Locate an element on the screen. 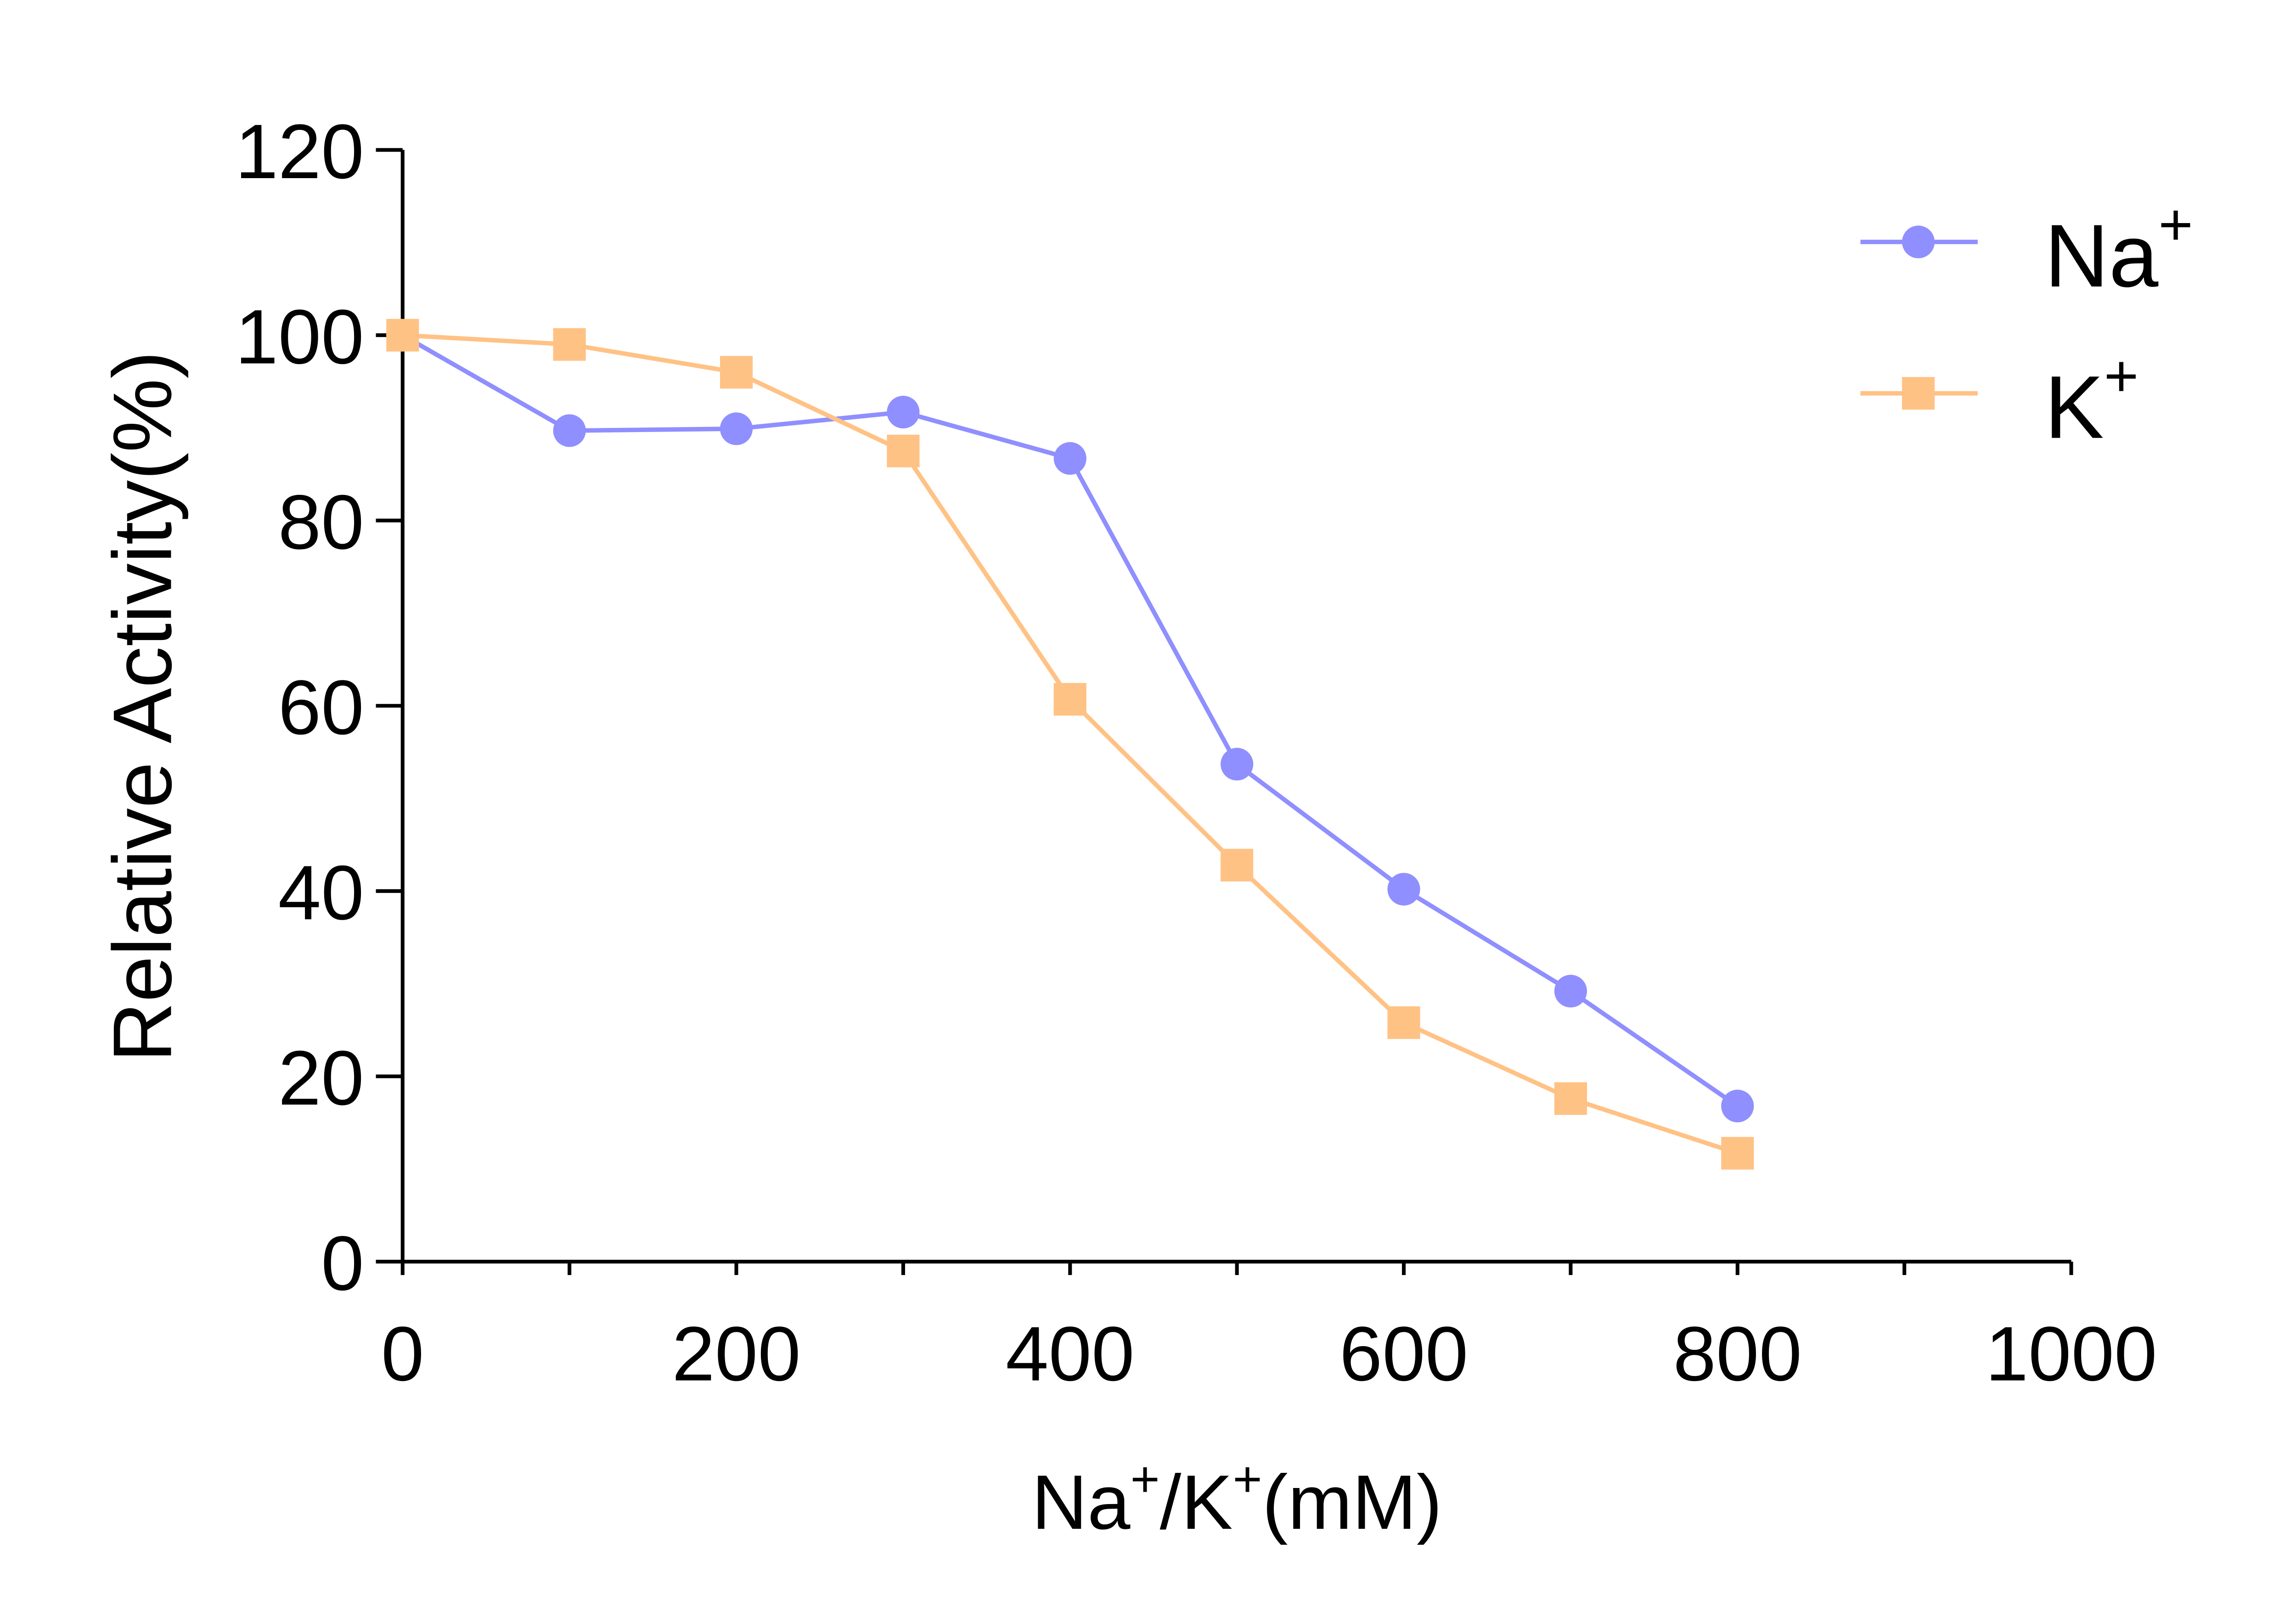 This screenshot has width=2296, height=1606. legend-label-text: Na is located at coordinates (2101, 256).